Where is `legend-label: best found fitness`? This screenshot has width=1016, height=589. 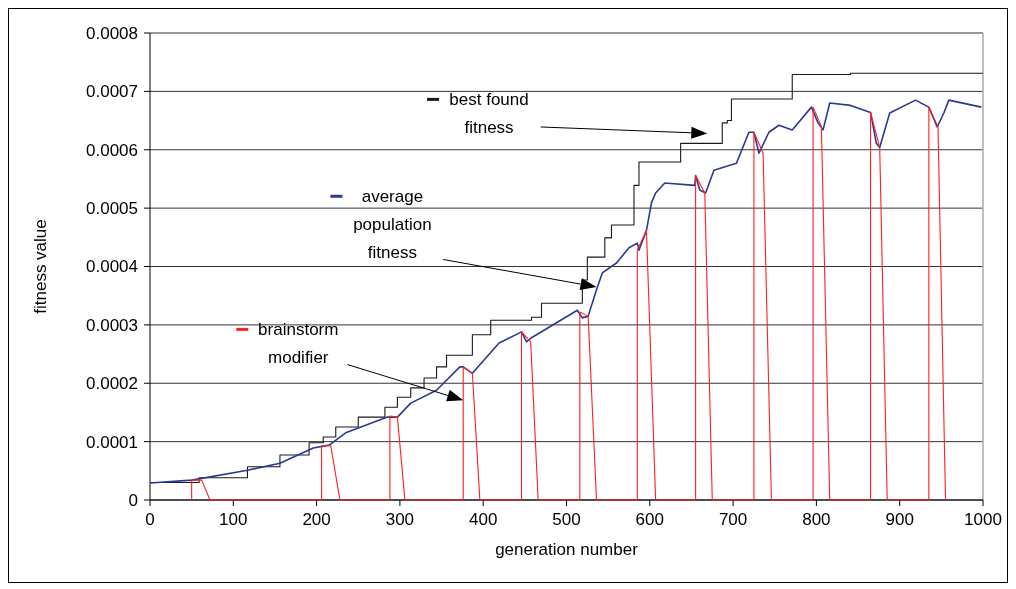 legend-label: best found fitness is located at coordinates (489, 114).